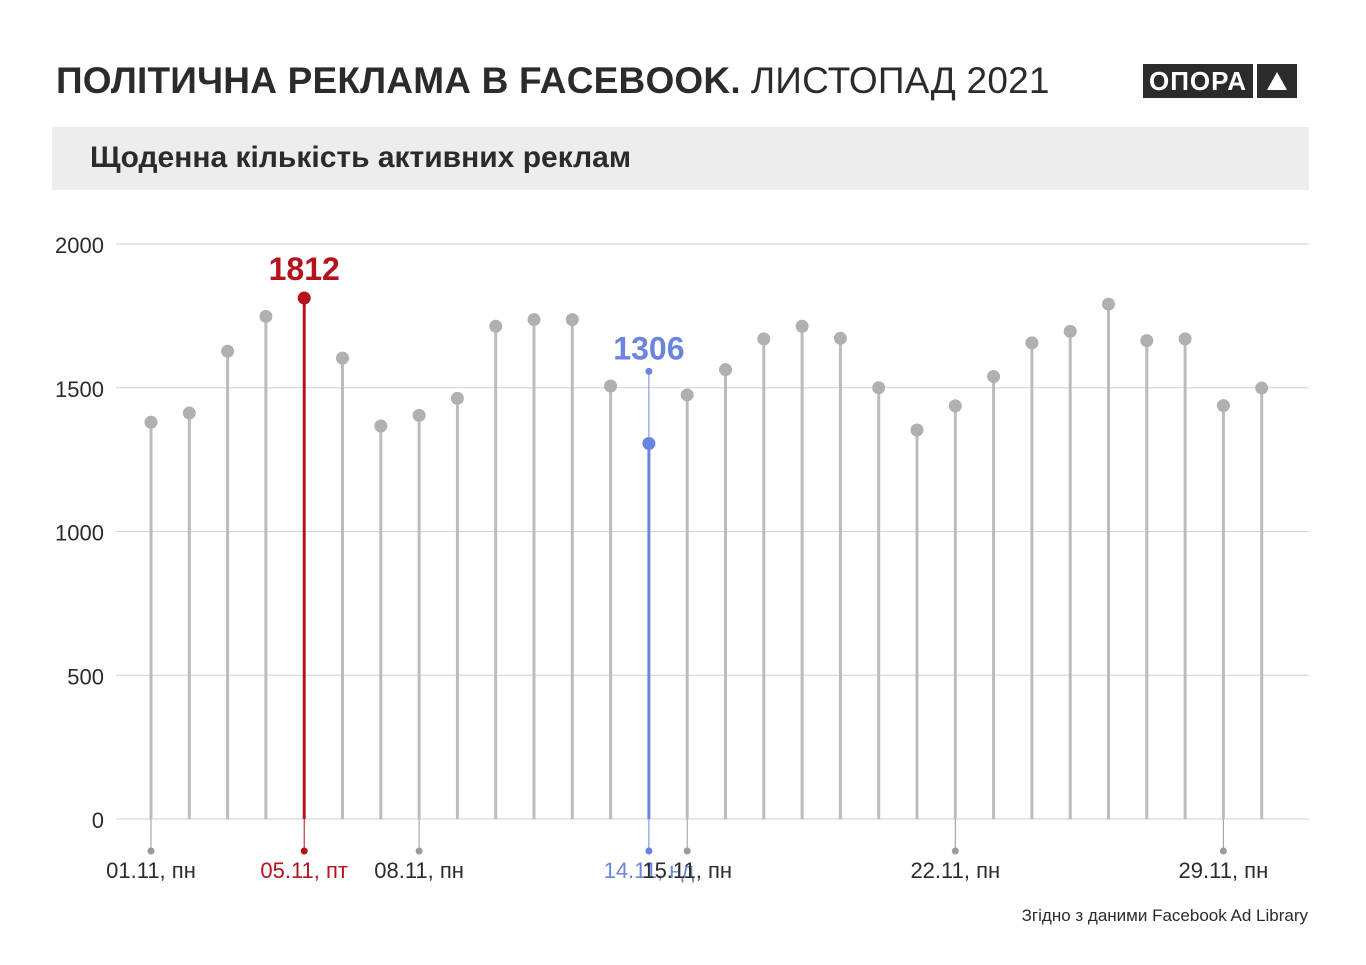  I want to click on title-month: ЛИСТОПАД 2021, so click(900, 80).